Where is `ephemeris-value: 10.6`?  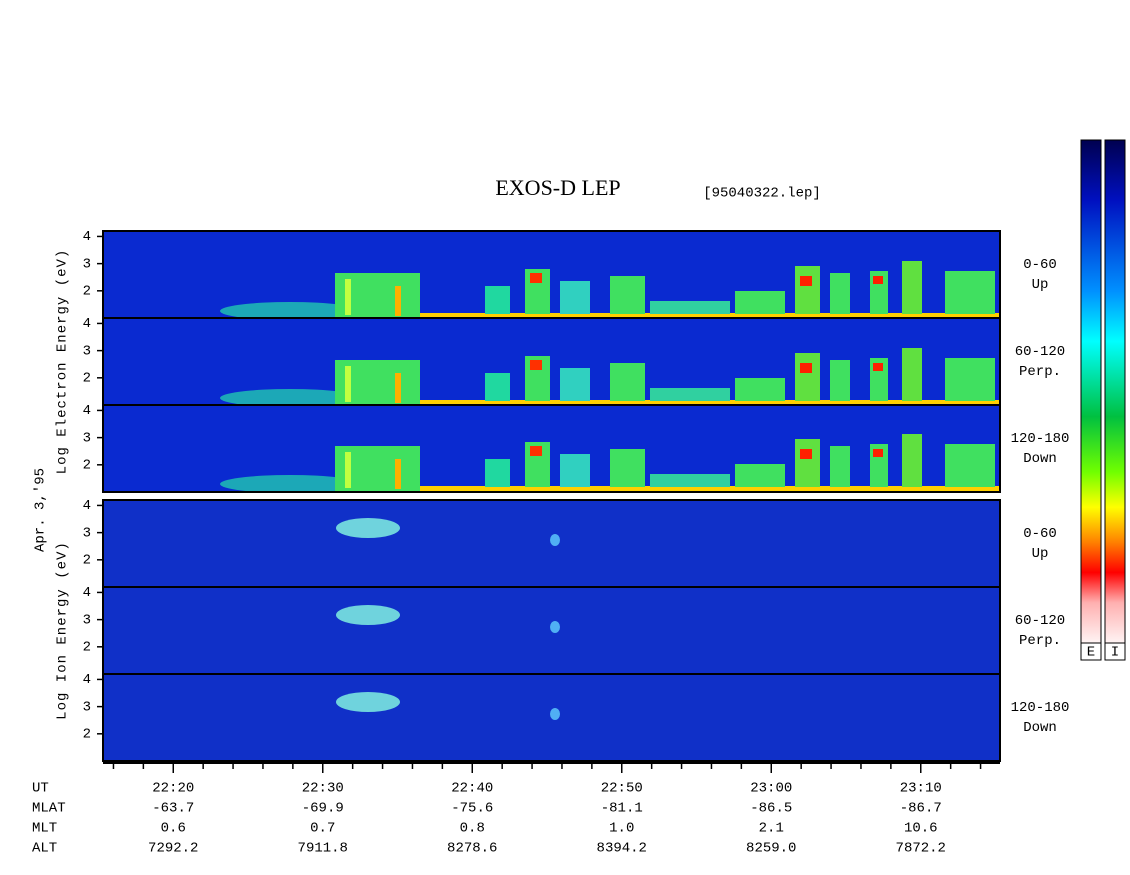 ephemeris-value: 10.6 is located at coordinates (921, 829).